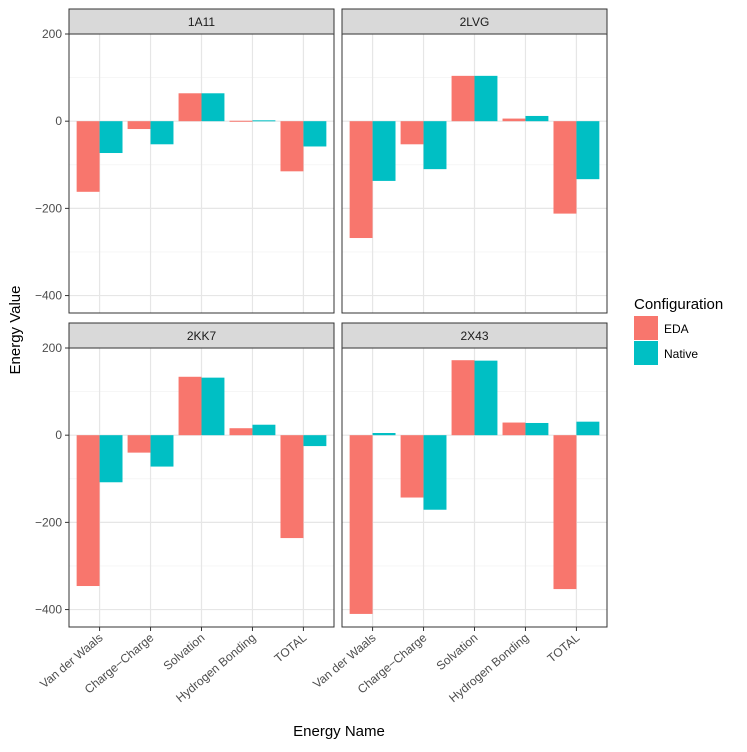 This screenshot has width=747, height=752. What do you see at coordinates (361, 524) in the screenshot?
I see `bar-2x43-eda-van-der-waals` at bounding box center [361, 524].